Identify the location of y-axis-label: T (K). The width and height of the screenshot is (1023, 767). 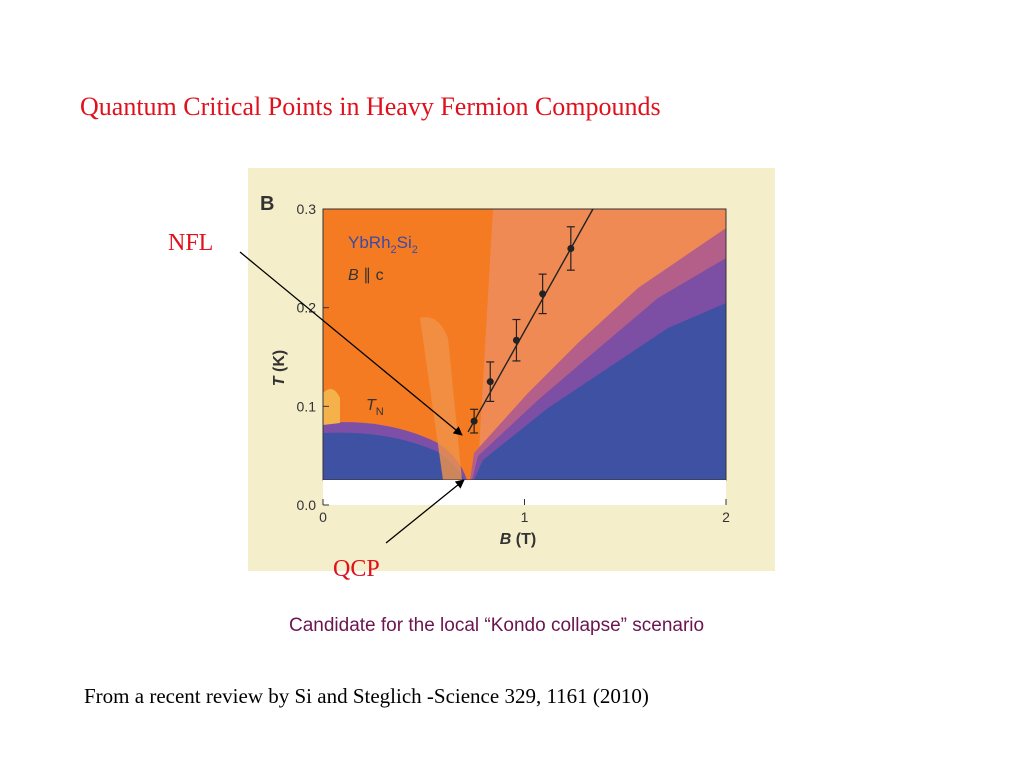
(279, 368).